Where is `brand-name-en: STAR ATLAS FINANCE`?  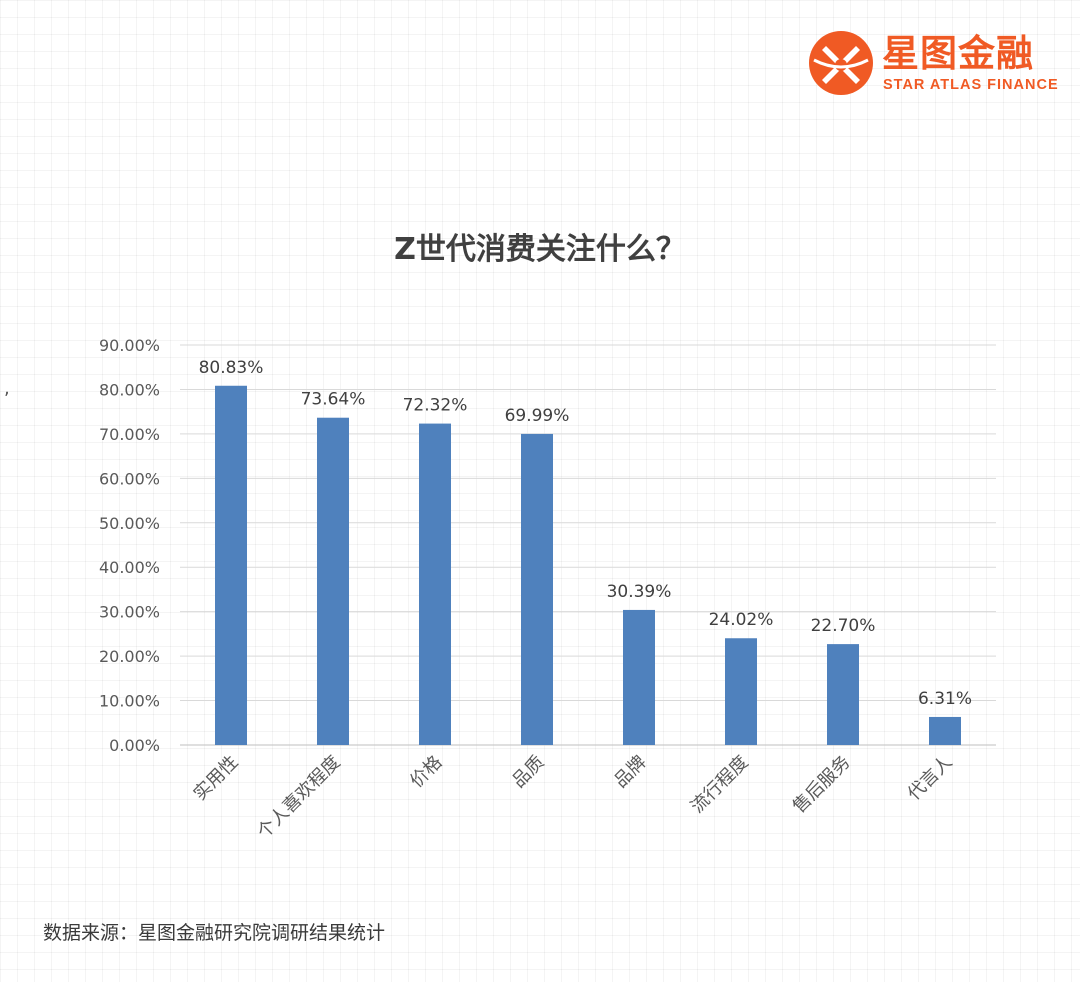 brand-name-en: STAR ATLAS FINANCE is located at coordinates (971, 85).